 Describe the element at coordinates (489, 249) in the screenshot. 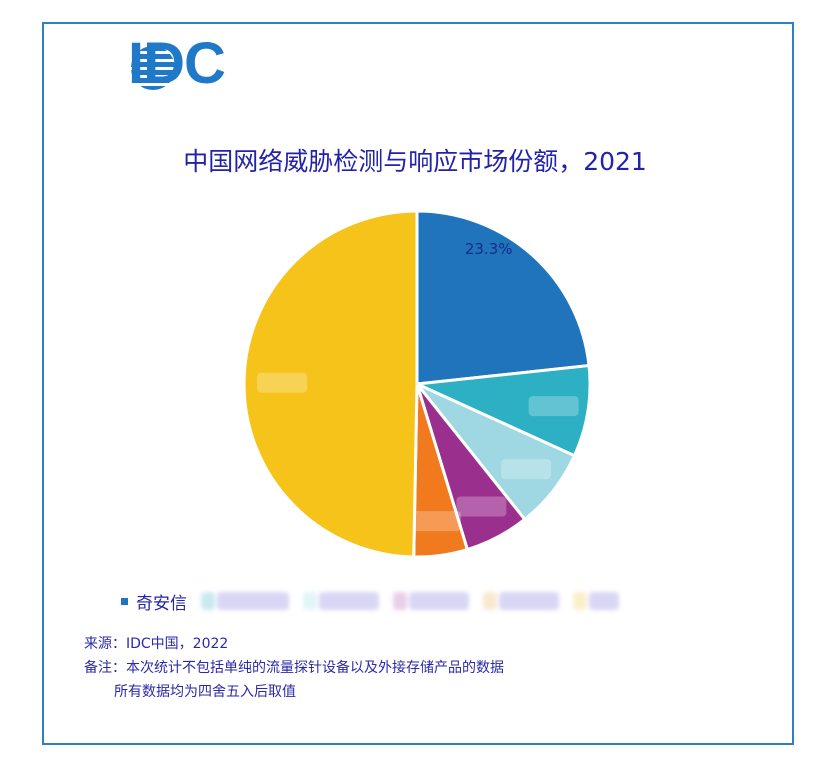

I see `slice-value-label: 23.3%` at that location.